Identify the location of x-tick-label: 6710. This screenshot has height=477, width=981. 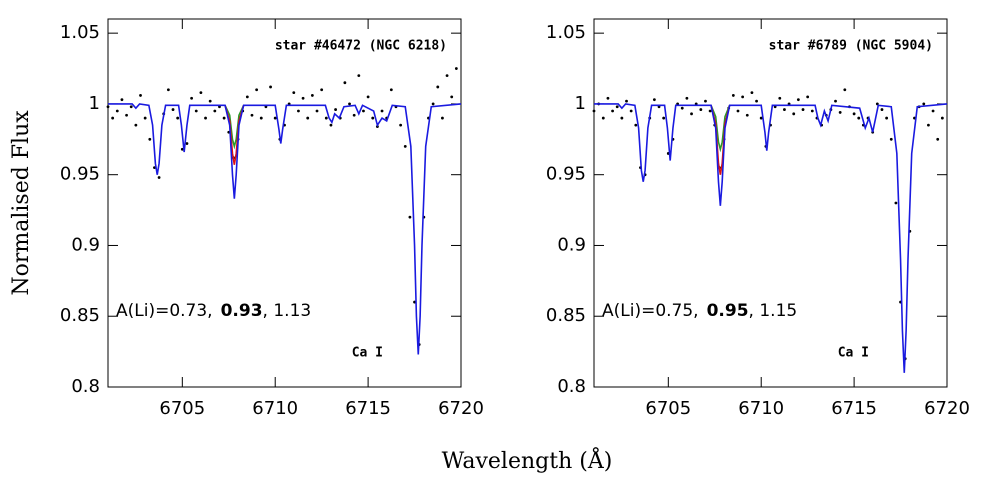
(761, 408).